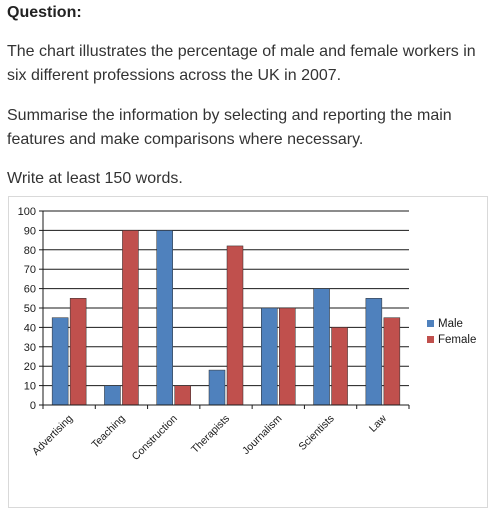 Image resolution: width=494 pixels, height=512 pixels. Describe the element at coordinates (450, 324) in the screenshot. I see `legend-label-male: Male` at that location.